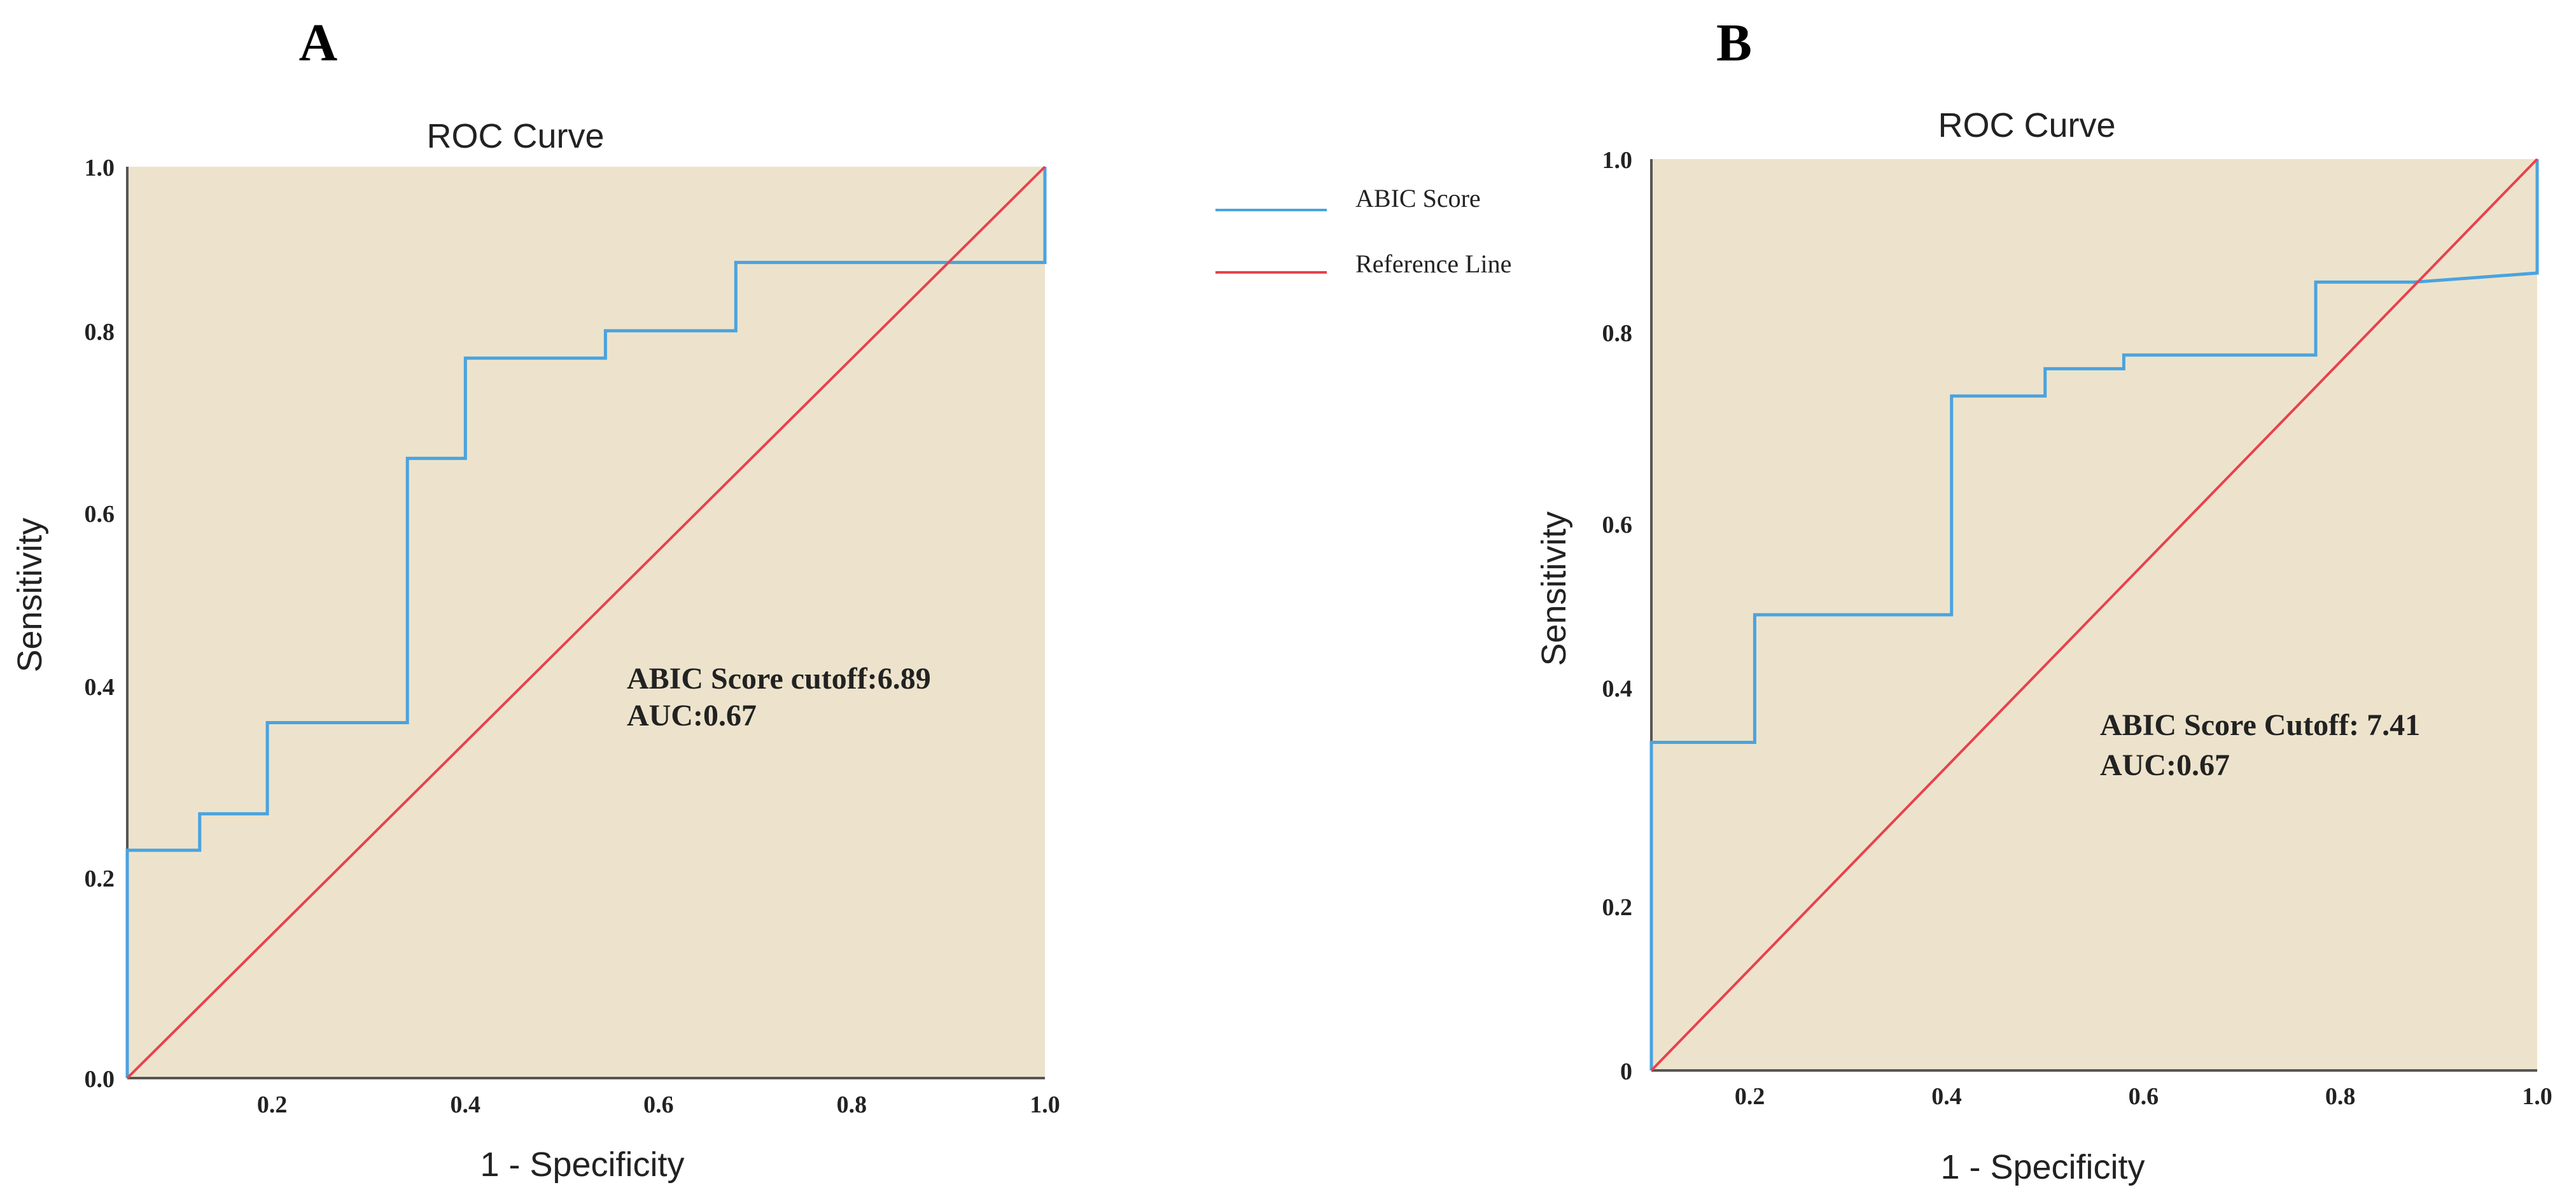 This screenshot has height=1199, width=2576. Describe the element at coordinates (2260, 725) in the screenshot. I see `annotation-cutoff-b: ABIC Score Cutoff: 7.41` at that location.